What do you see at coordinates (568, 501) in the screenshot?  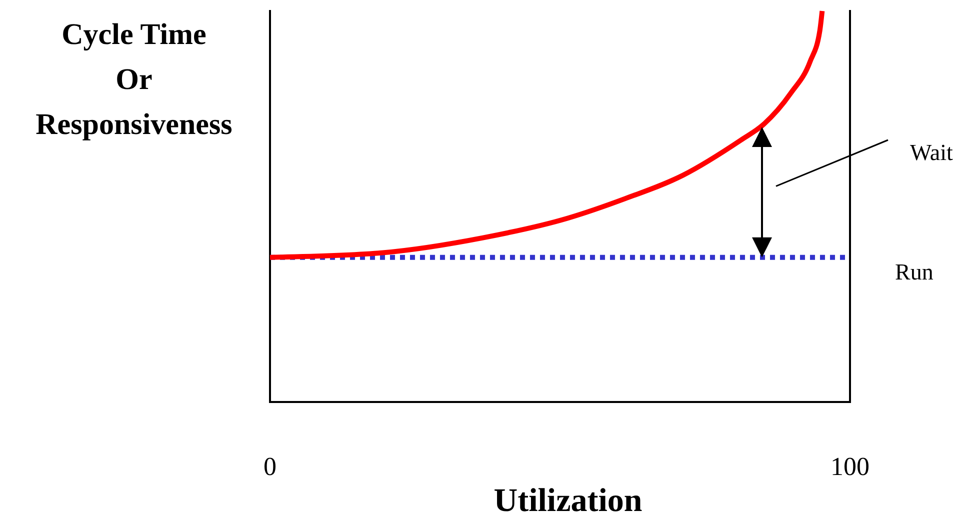 I see `x-axis-title: Utilization` at bounding box center [568, 501].